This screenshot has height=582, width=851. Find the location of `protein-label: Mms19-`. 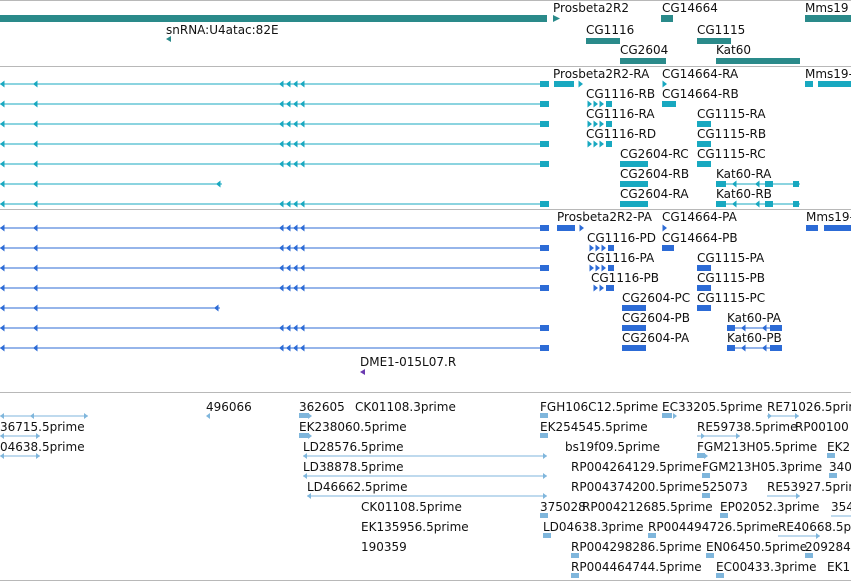

protein-label: Mms19- is located at coordinates (828, 217).